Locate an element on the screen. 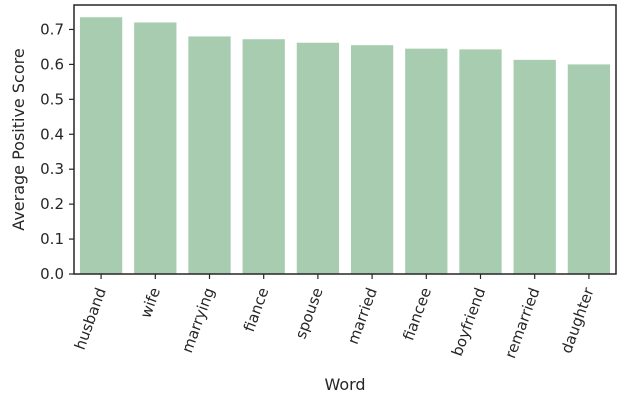  y-tick-label: 0.7 is located at coordinates (52, 29).